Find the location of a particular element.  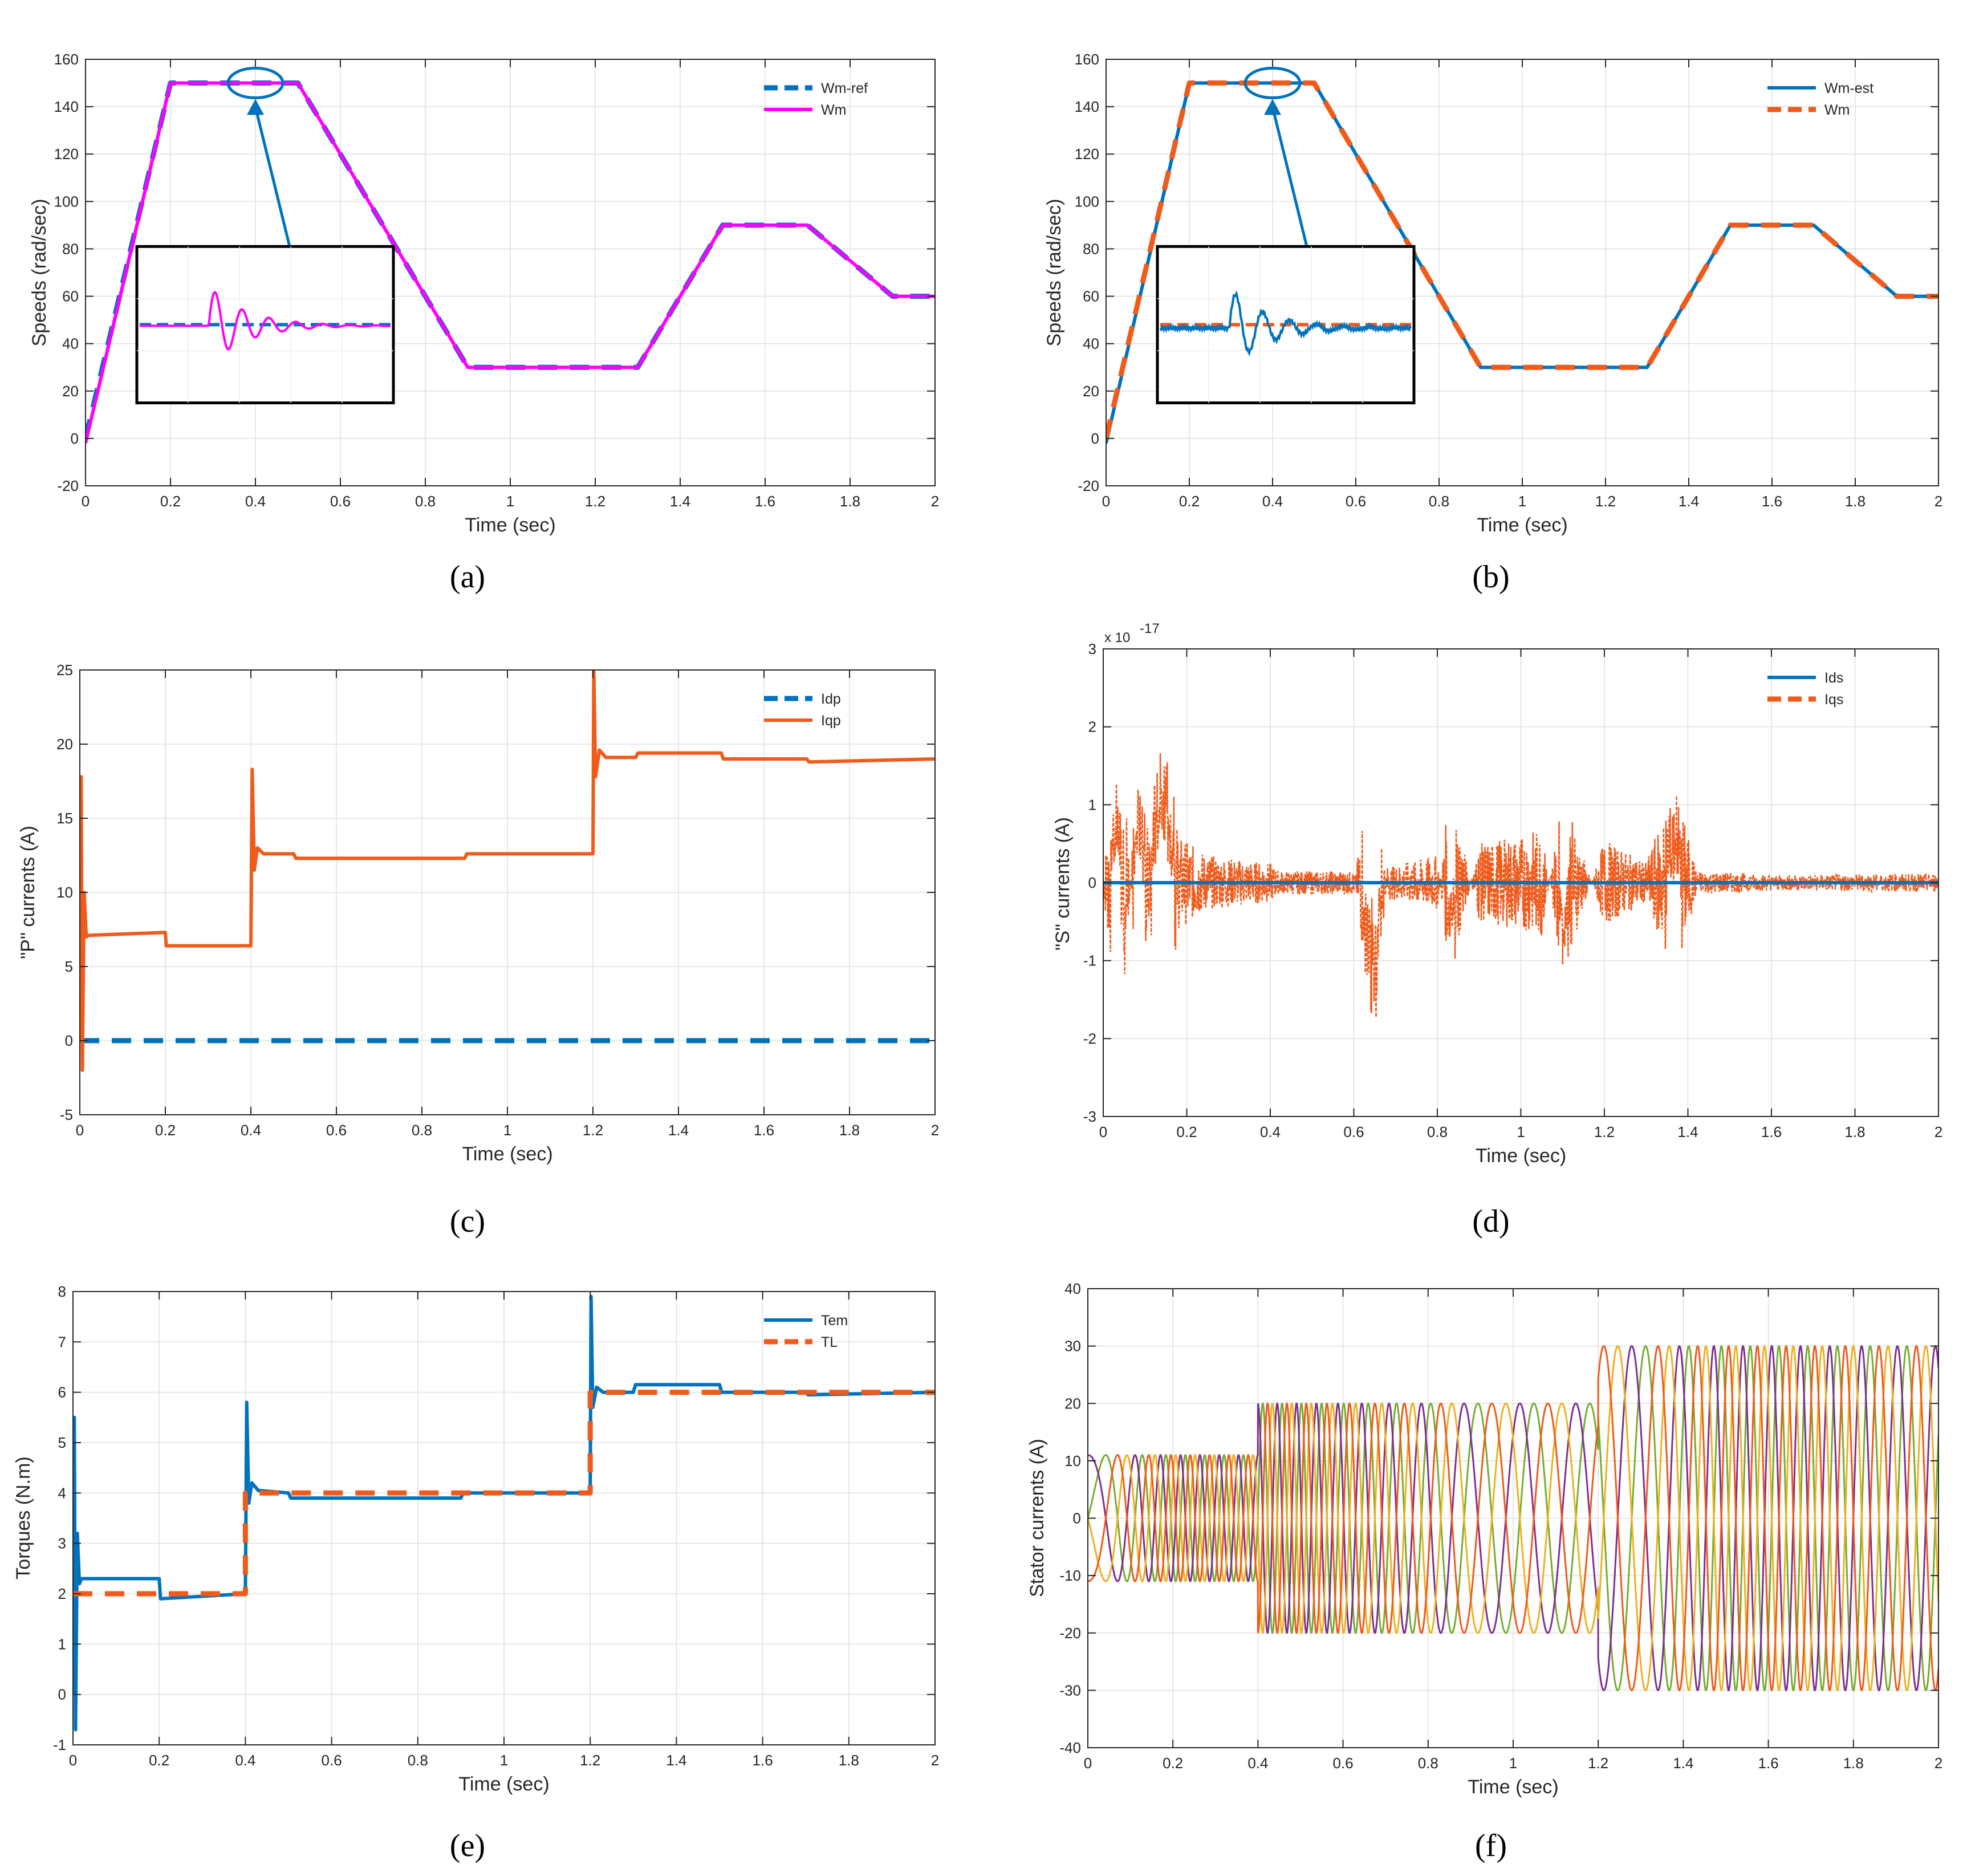

series-line-tem is located at coordinates (504, 1513).